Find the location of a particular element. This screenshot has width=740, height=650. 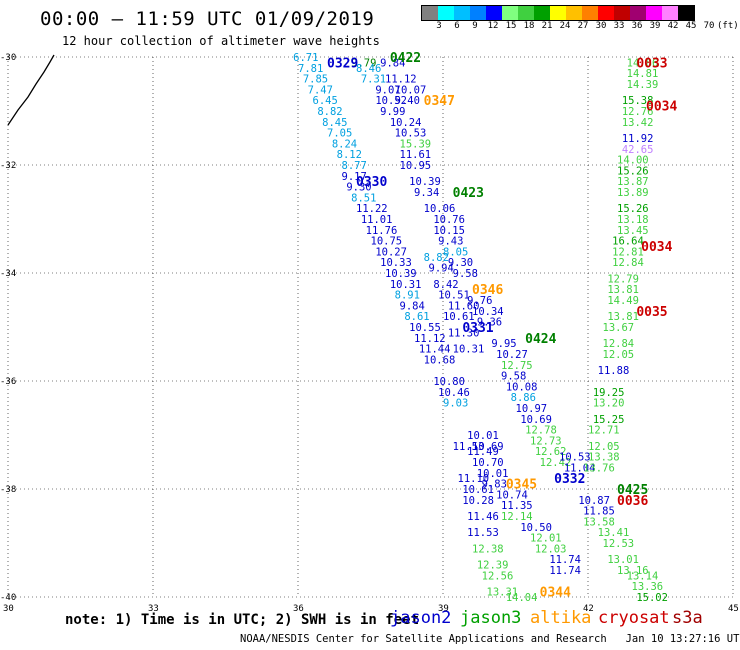

wave-height-value: 10.97 is located at coordinates (532, 409).